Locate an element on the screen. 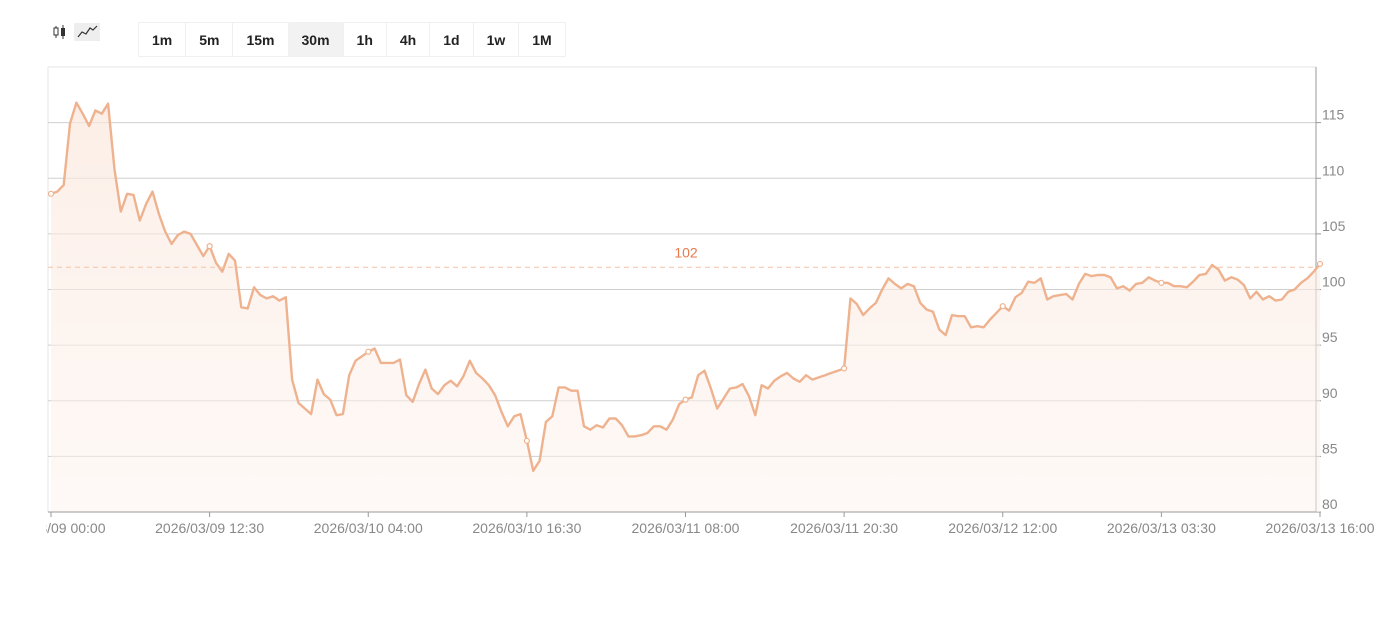 This screenshot has height=618, width=1392. y-tick-label: 80 is located at coordinates (1330, 504).